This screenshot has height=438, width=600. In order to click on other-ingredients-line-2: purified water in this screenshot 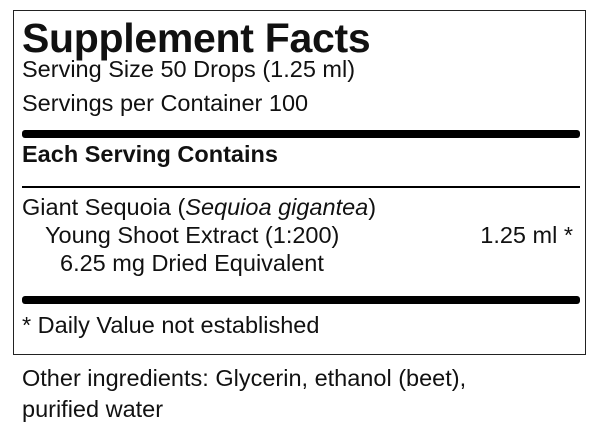, I will do `click(93, 409)`.